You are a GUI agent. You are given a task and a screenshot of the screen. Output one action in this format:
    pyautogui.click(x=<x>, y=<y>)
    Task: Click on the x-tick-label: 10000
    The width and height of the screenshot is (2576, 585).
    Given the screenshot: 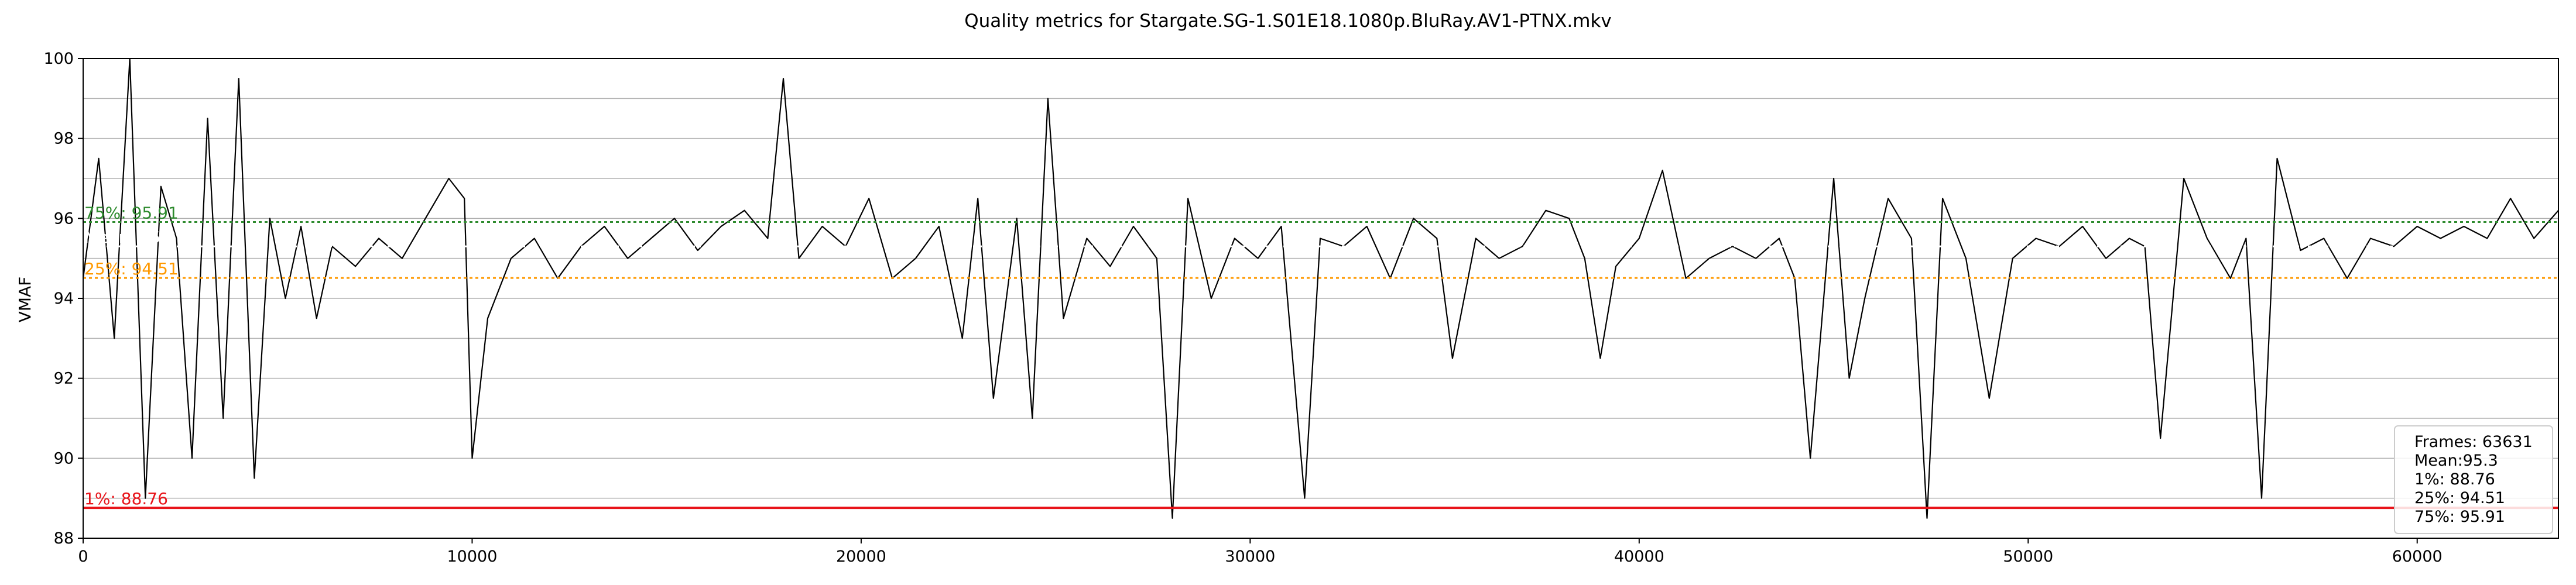 What is the action you would take?
    pyautogui.click(x=472, y=557)
    